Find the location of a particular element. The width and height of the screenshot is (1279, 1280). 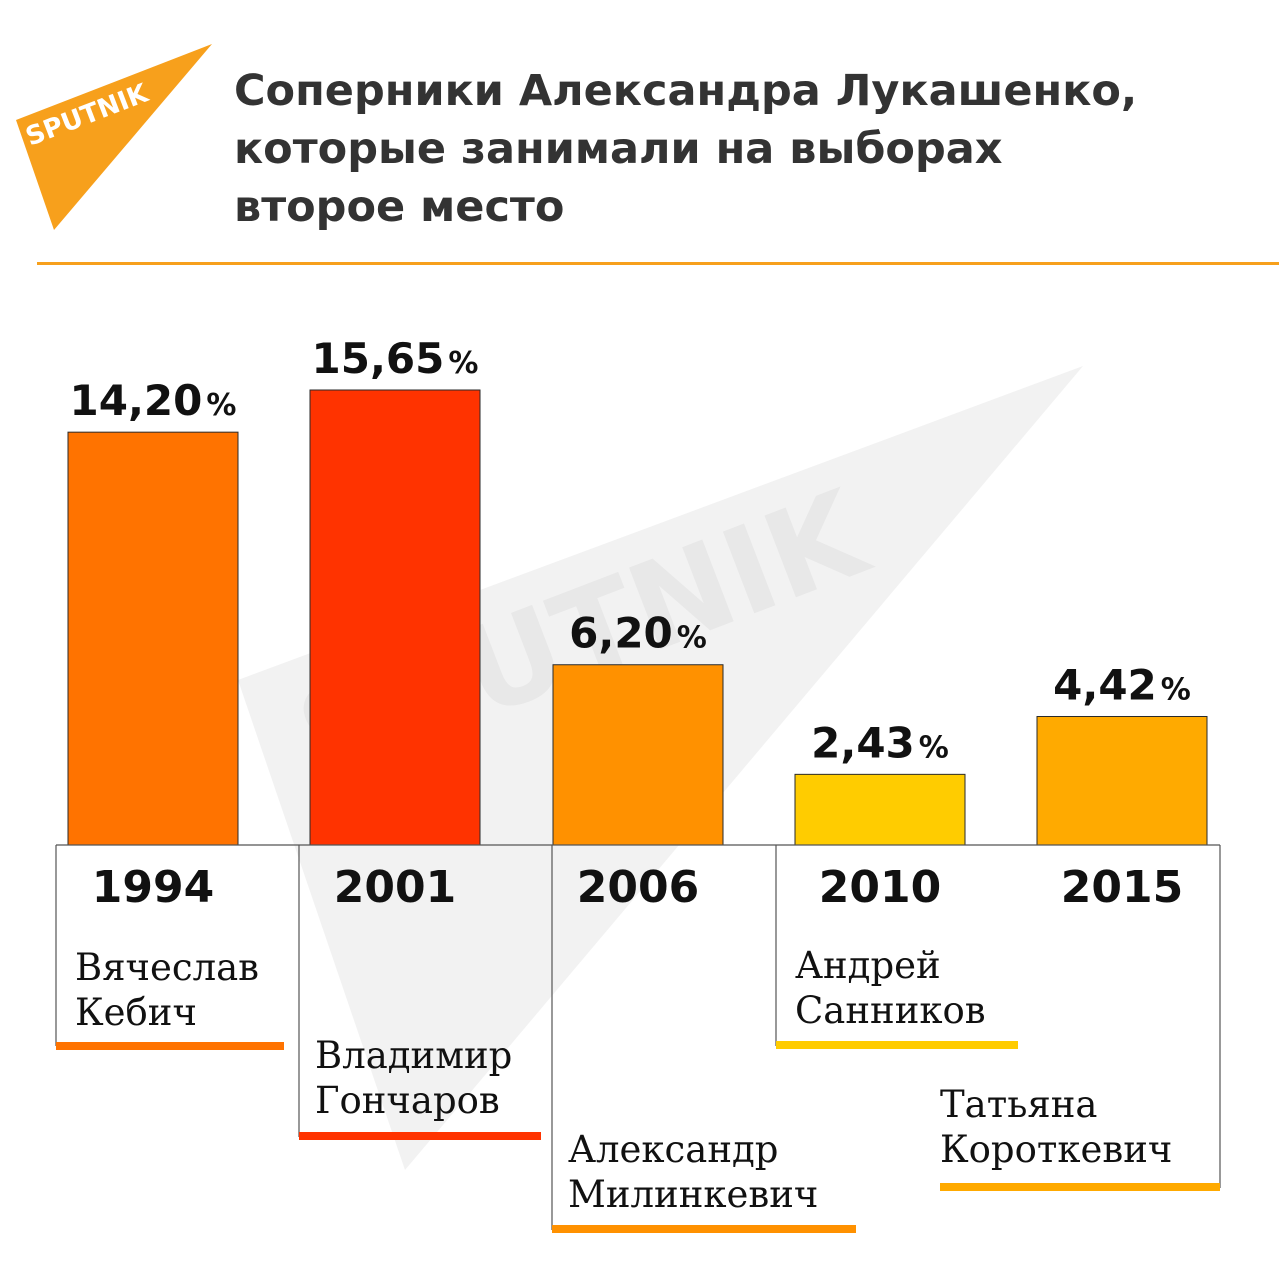

name-underline-2015 is located at coordinates (1080, 1187).